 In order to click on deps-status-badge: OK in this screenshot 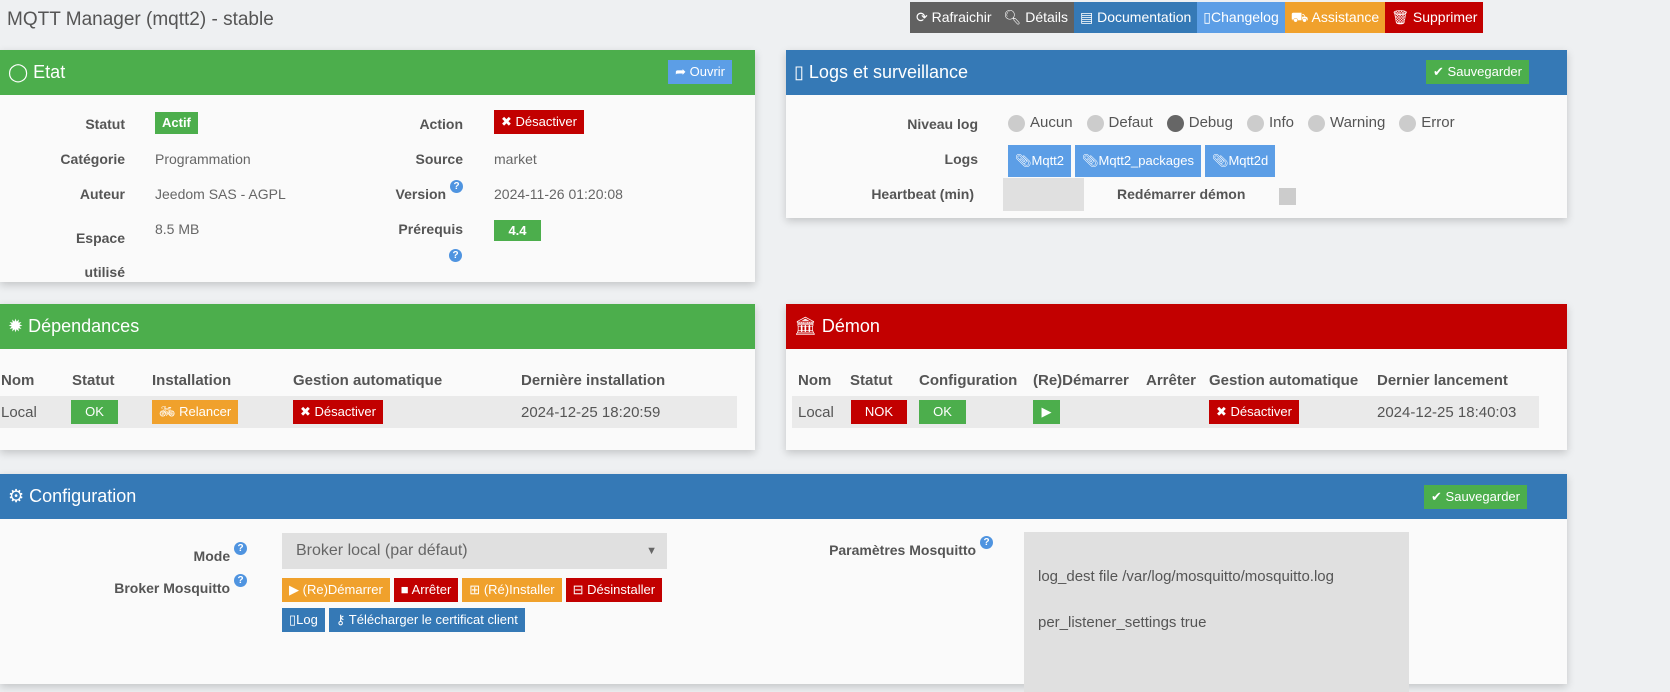, I will do `click(94, 412)`.